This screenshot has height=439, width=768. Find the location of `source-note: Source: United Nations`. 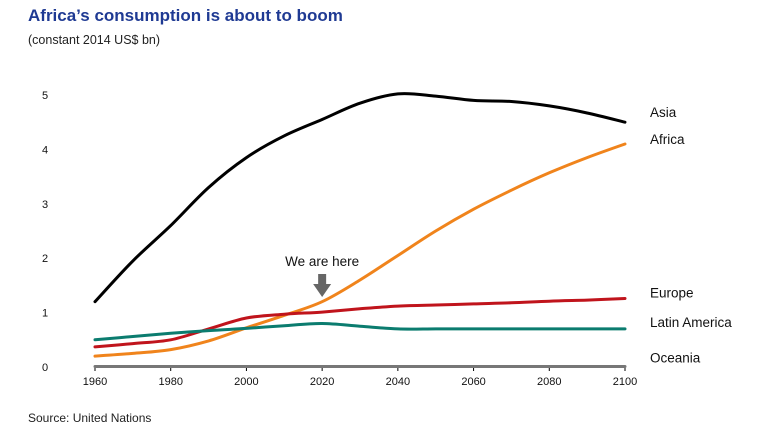

source-note: Source: United Nations is located at coordinates (90, 418).